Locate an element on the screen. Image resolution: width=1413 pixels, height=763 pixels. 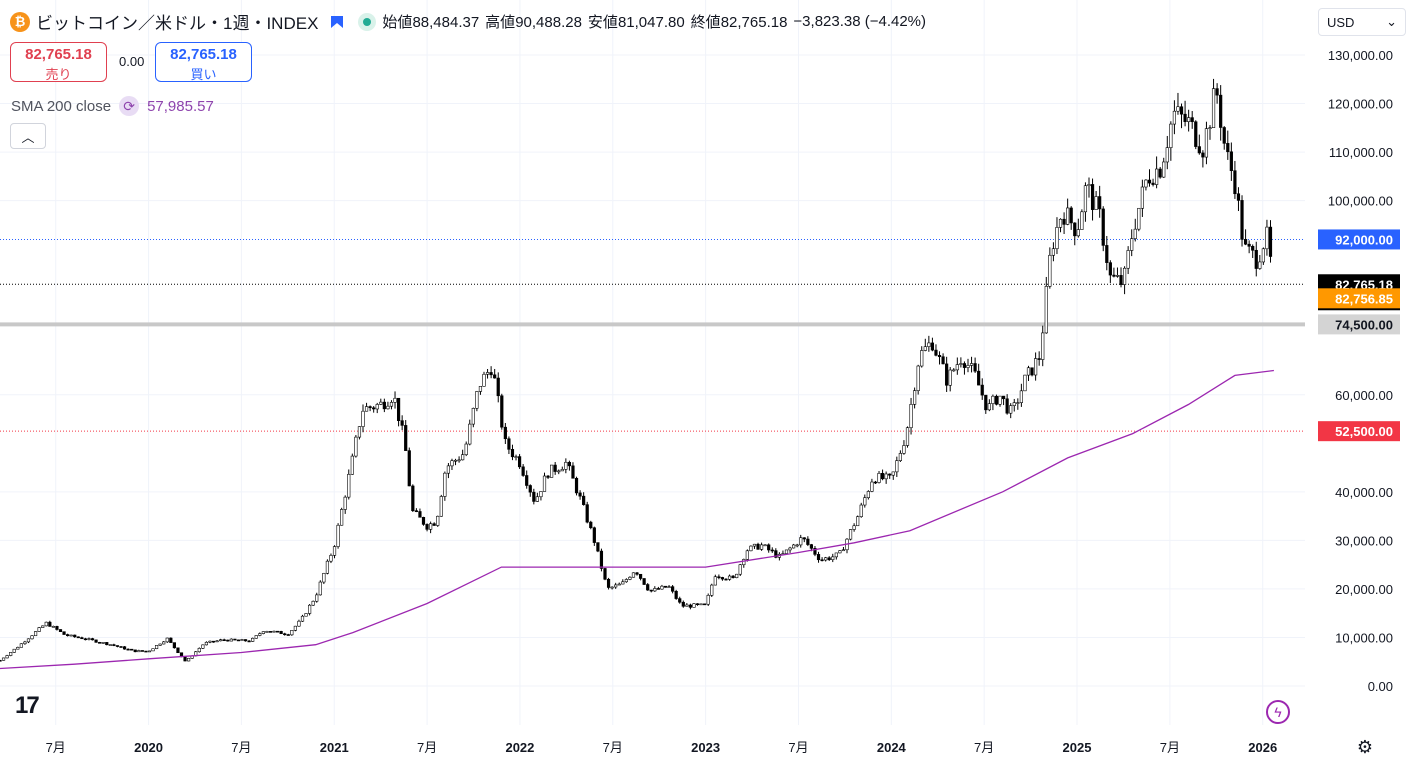
sell-button: 82,765.18 売り is located at coordinates (58, 62).